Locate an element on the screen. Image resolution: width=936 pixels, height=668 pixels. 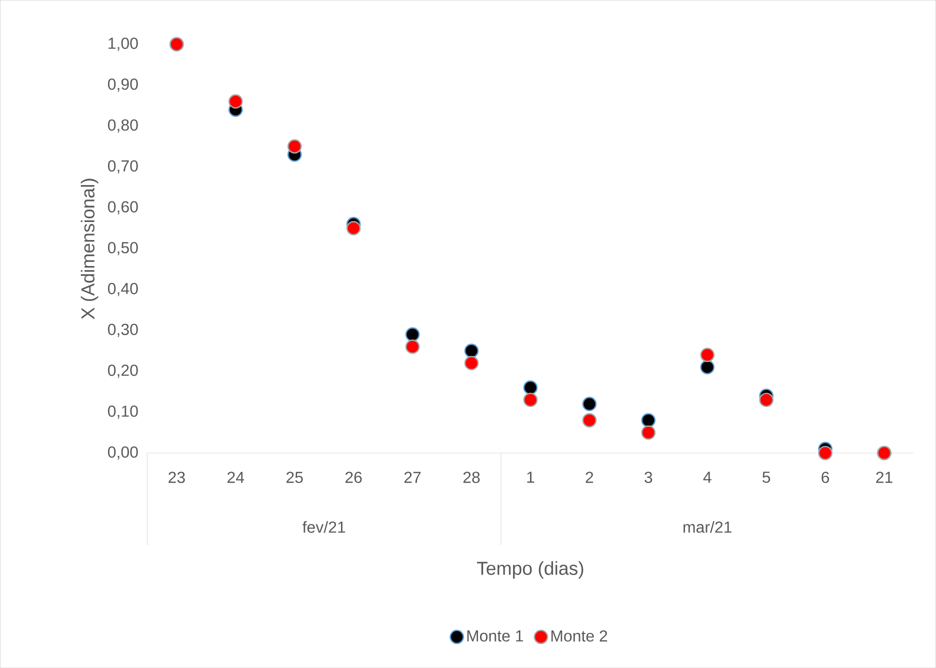
y-tick-label: 1,00 is located at coordinates (123, 44).